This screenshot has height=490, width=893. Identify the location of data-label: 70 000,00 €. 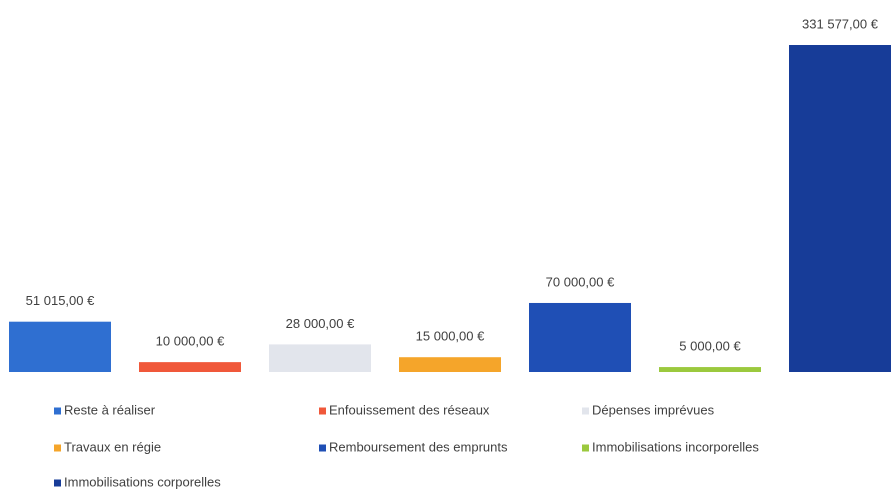
(580, 281).